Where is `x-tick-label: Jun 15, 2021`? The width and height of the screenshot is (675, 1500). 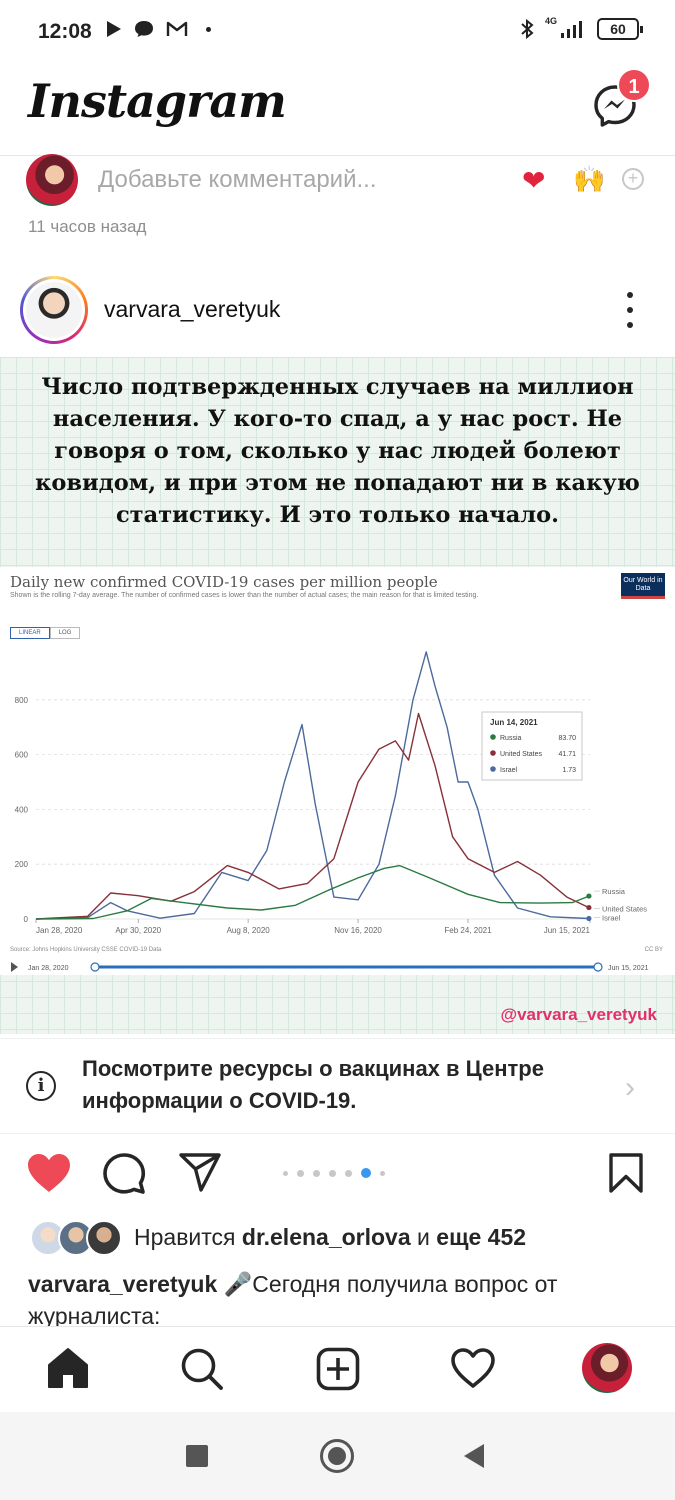
x-tick-label: Jun 15, 2021 is located at coordinates (567, 930).